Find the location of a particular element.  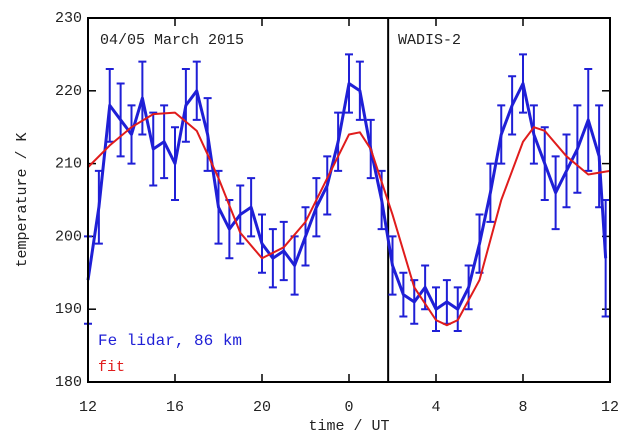

y-tick-label: 230 is located at coordinates (68, 18).